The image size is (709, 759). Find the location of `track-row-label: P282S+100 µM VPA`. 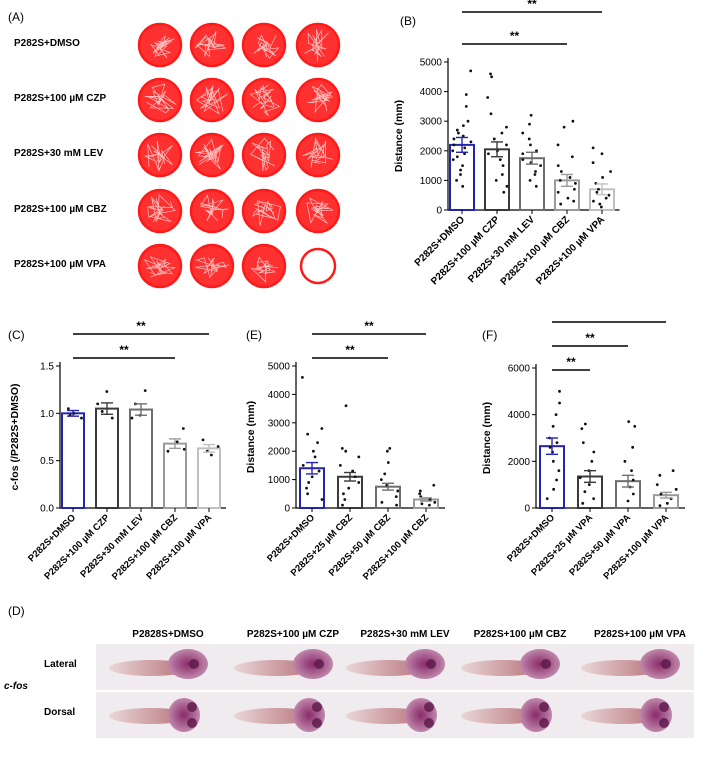

track-row-label: P282S+100 µM VPA is located at coordinates (60, 264).